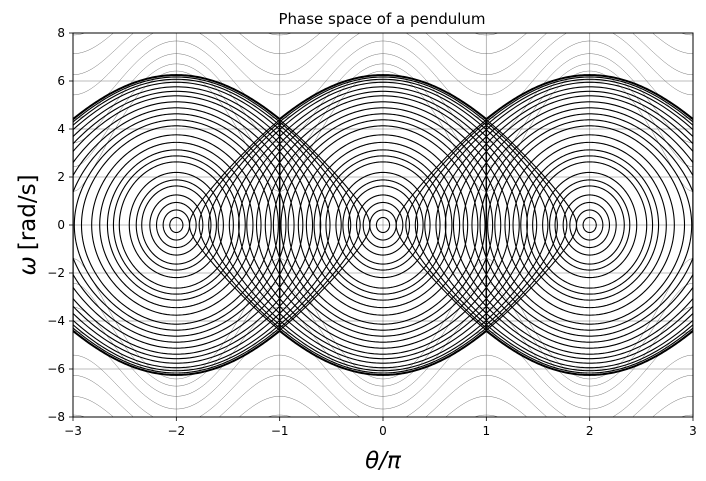 This screenshot has width=706, height=481. What do you see at coordinates (61, 81) in the screenshot?
I see `y-tick-label: 6` at bounding box center [61, 81].